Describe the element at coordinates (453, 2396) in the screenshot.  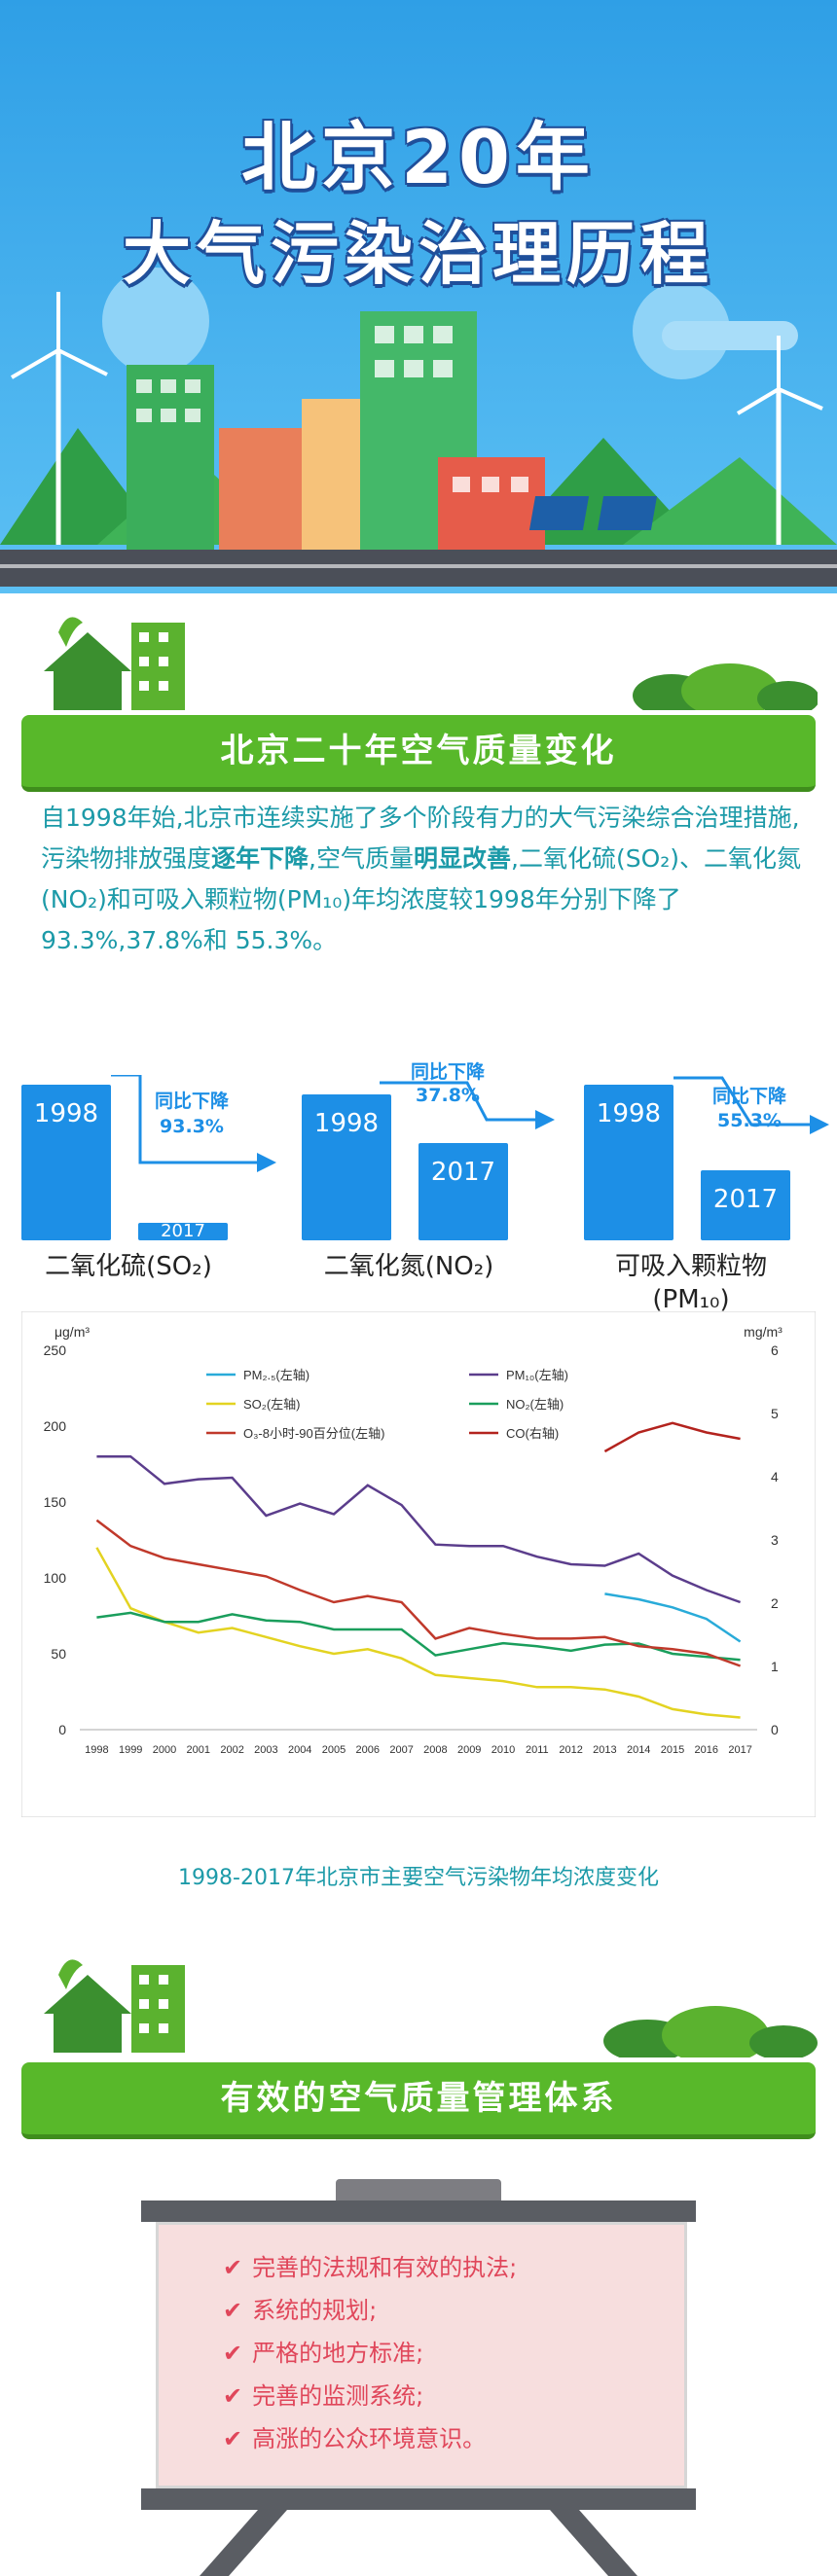
I see `measure-item: ✔ 完善的监测系统;` at that location.